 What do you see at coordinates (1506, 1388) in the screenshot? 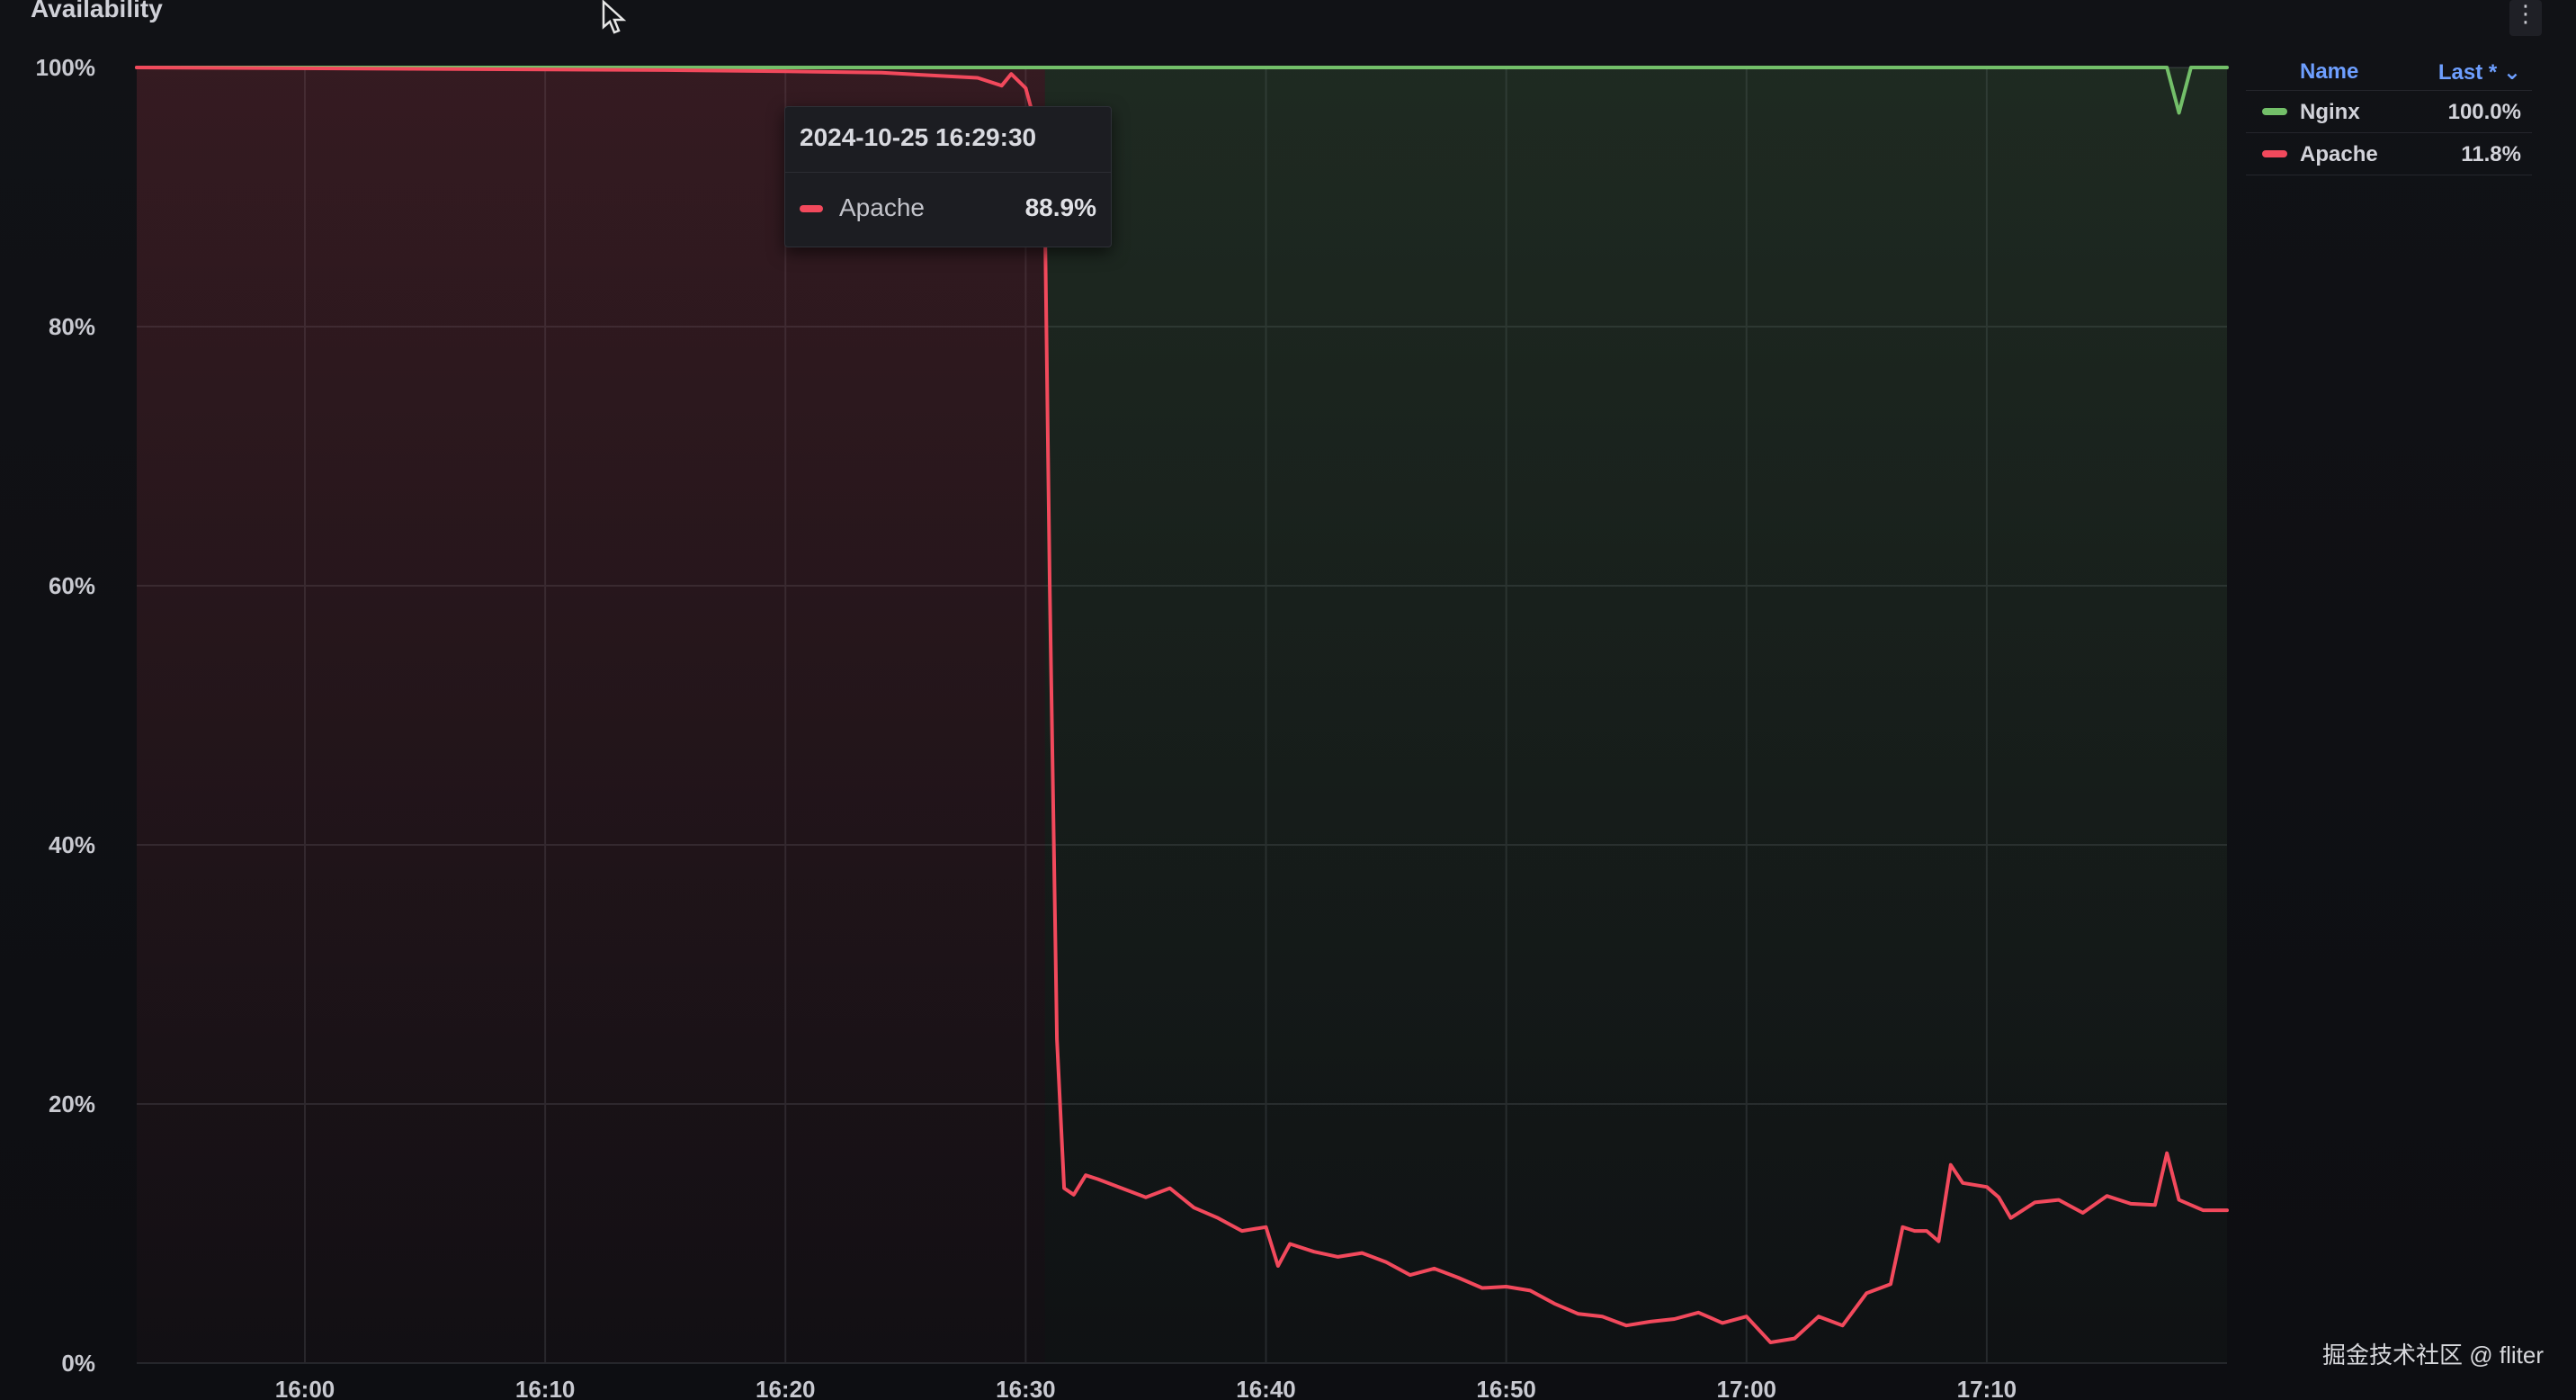
I see `x-tick-label: 16:50` at bounding box center [1506, 1388].